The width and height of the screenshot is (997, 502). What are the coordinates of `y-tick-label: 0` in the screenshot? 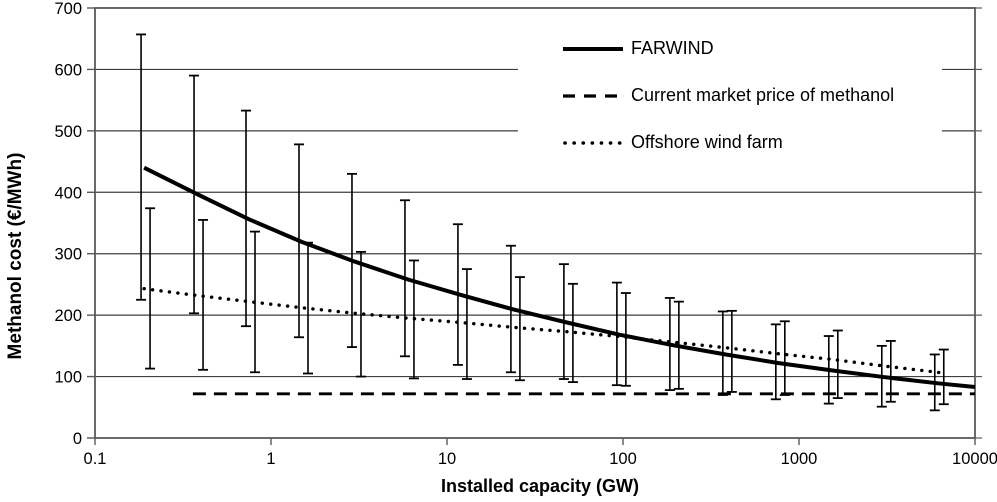 It's located at (77, 439).